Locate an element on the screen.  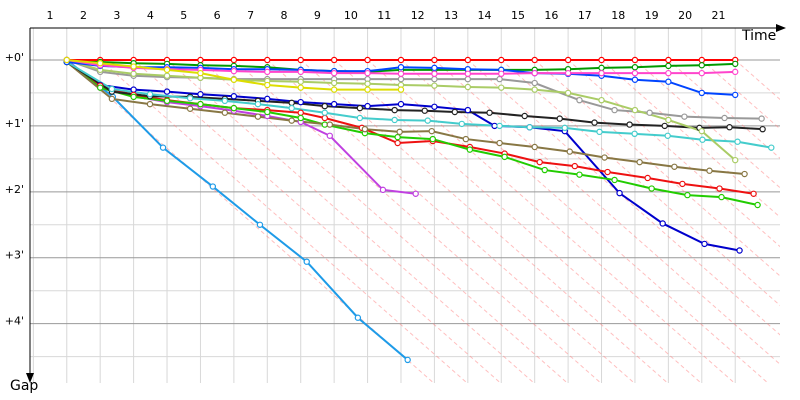
x-tick-label: 7 is located at coordinates (250, 15).